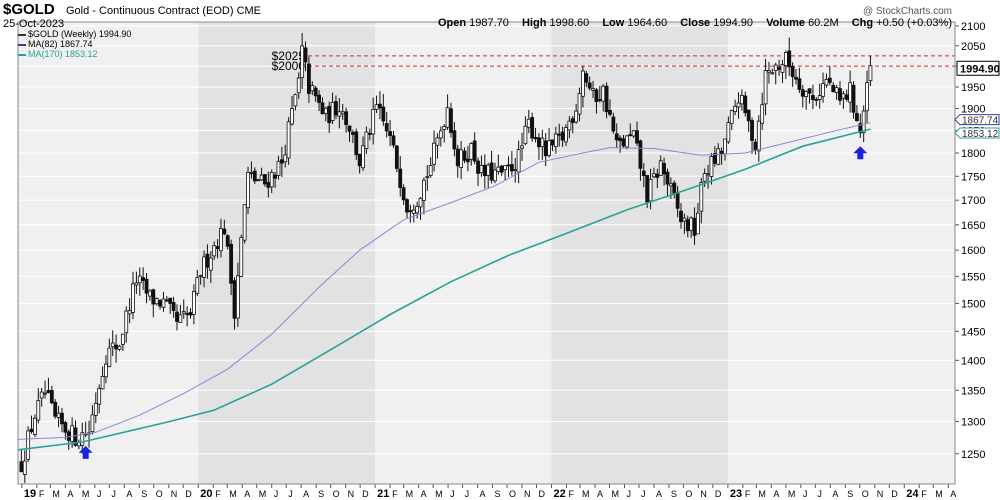 The width and height of the screenshot is (1000, 500). What do you see at coordinates (823, 23) in the screenshot?
I see `volume-value: 60.2M` at bounding box center [823, 23].